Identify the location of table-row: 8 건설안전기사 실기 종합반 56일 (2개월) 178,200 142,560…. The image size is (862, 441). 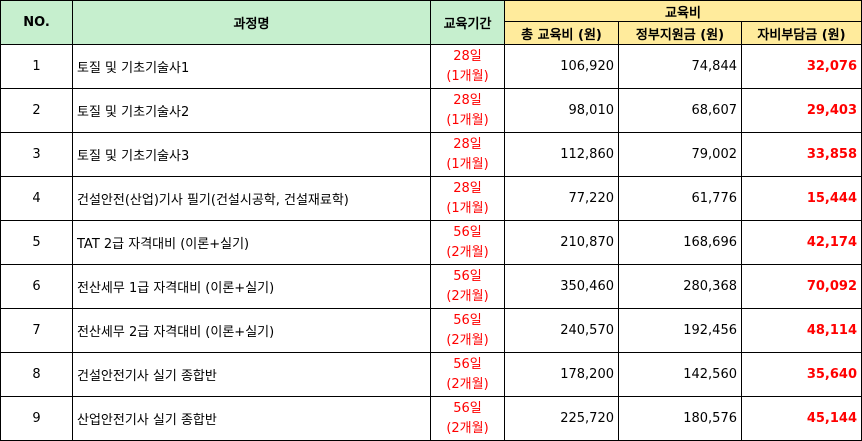
(431, 374).